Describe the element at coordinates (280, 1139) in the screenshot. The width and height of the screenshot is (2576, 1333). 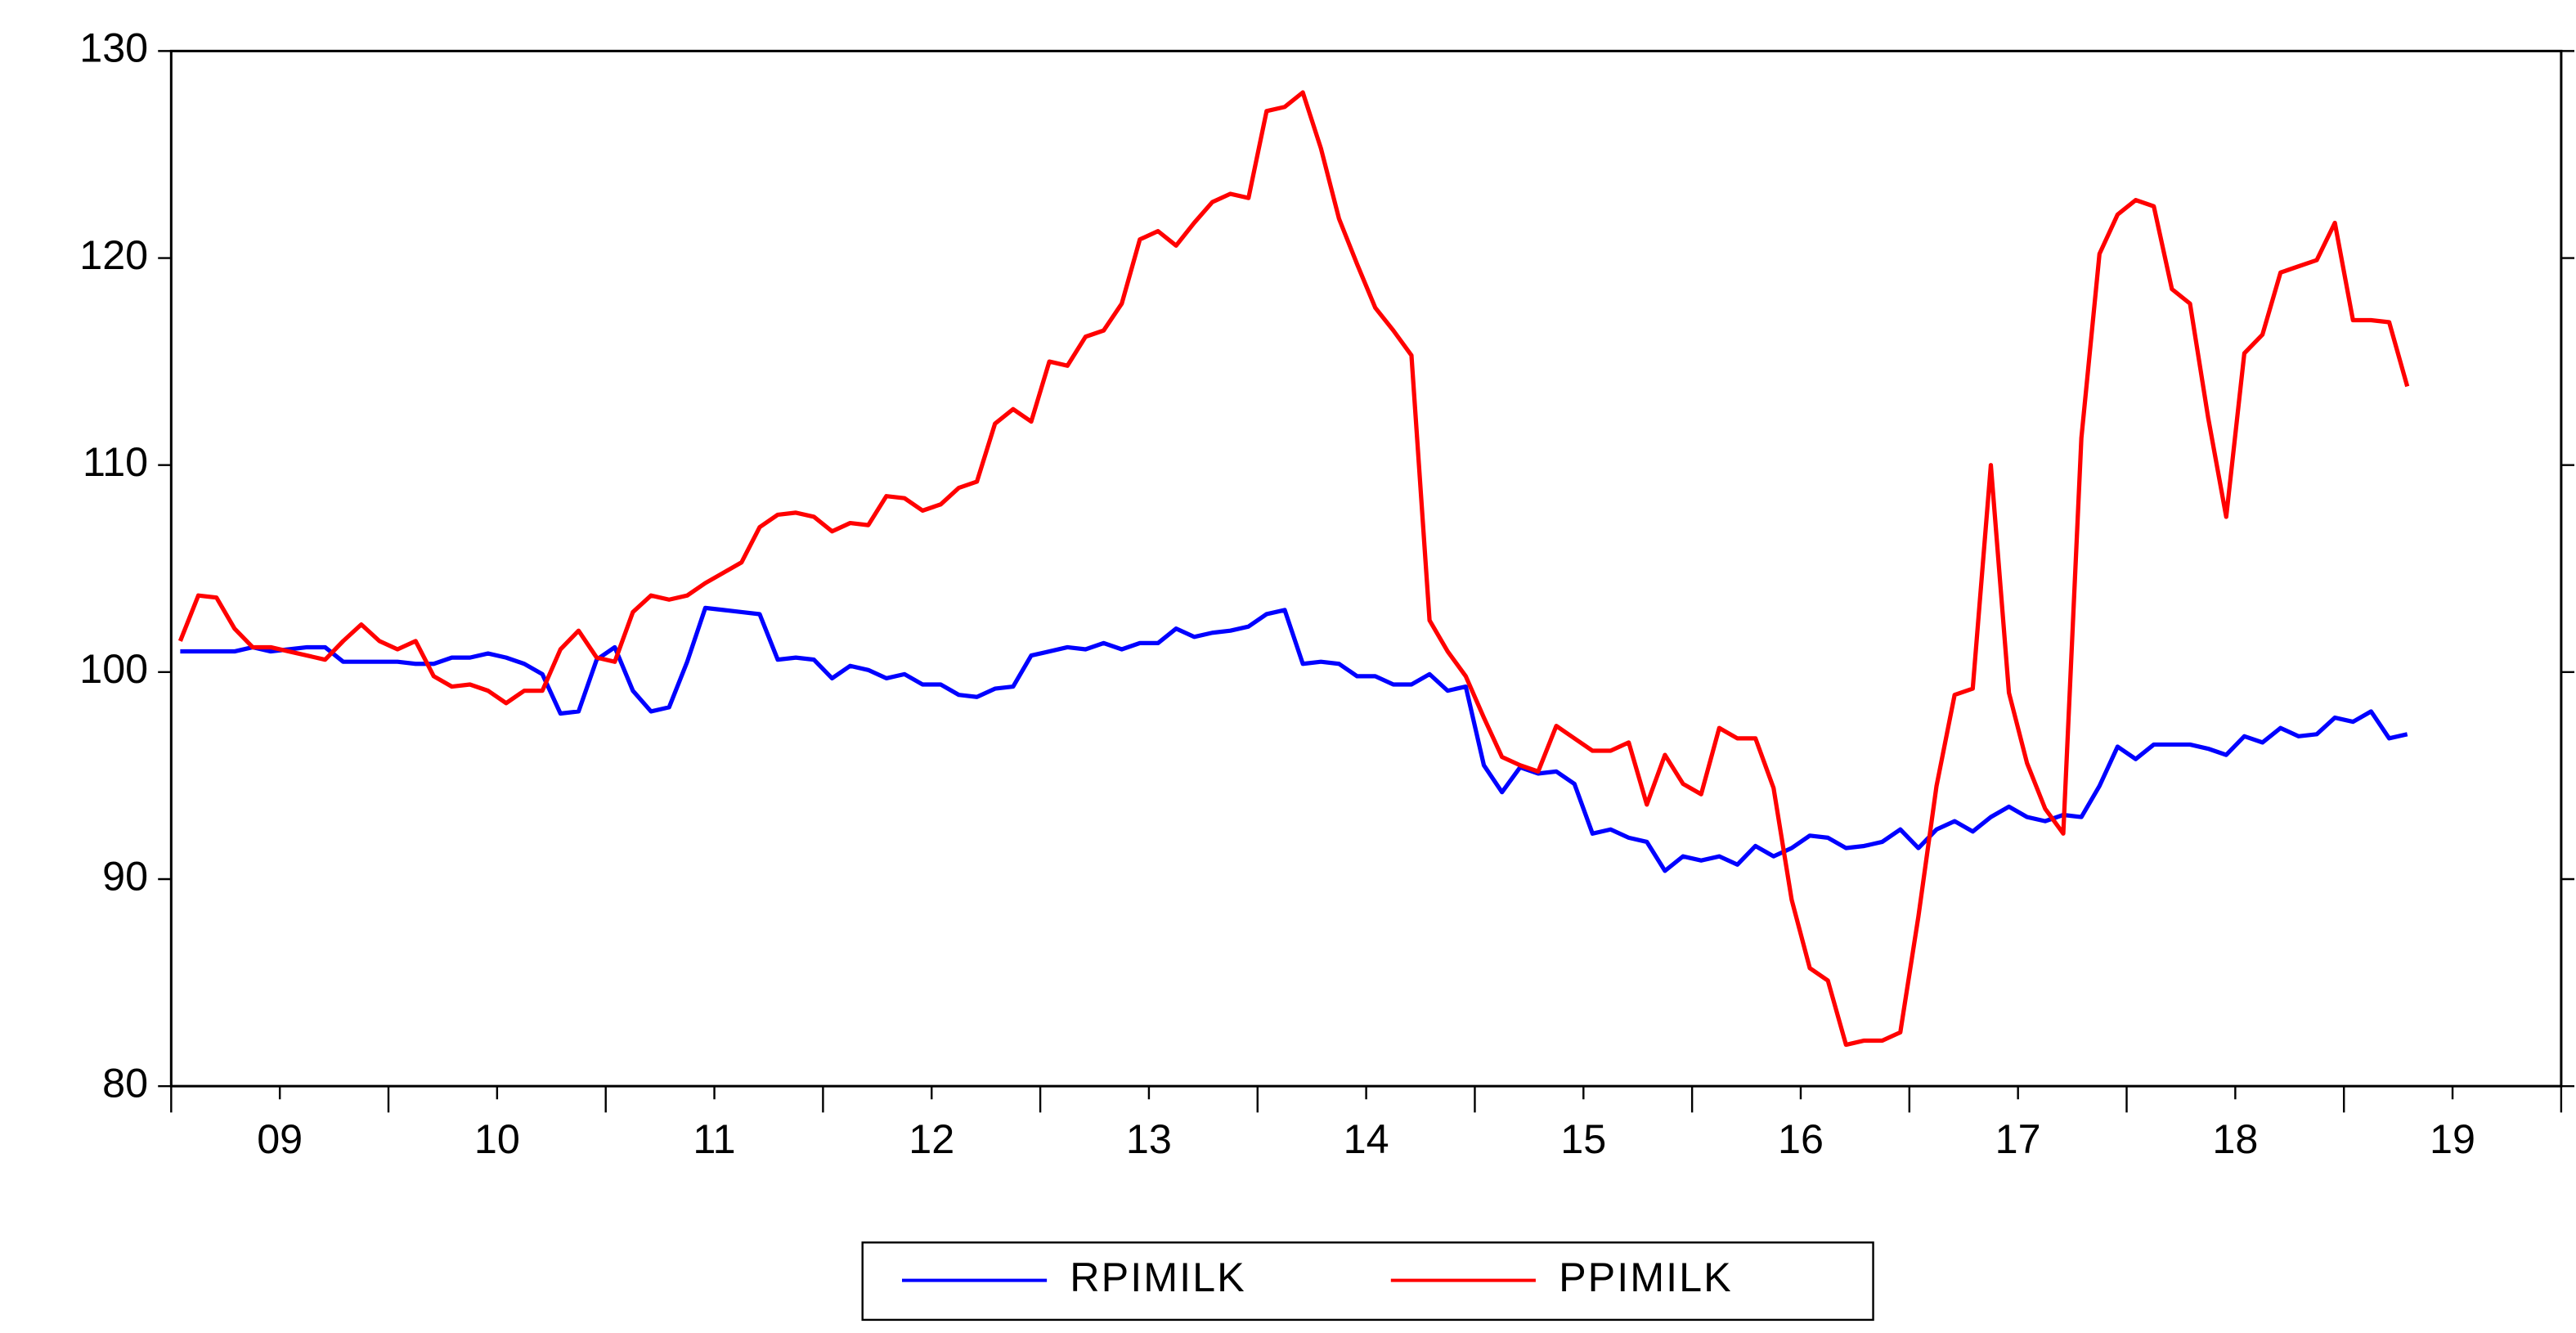
I see `x-tick-label: 09` at that location.